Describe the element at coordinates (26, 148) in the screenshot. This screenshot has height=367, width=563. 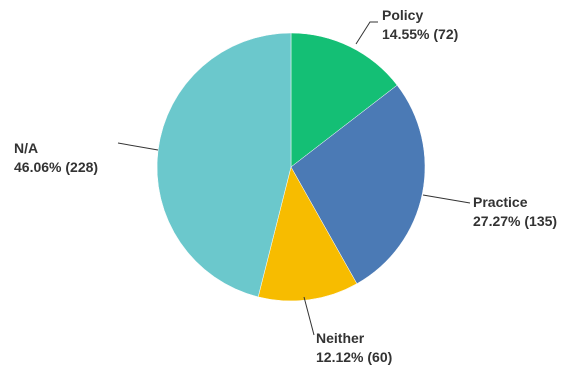
I see `slice-label-n-a: N/A` at that location.